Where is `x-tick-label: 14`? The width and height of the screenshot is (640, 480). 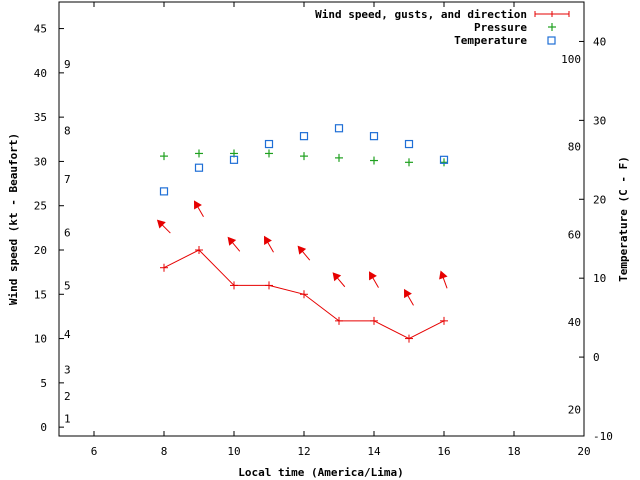 x-tick-label: 14 is located at coordinates (374, 451).